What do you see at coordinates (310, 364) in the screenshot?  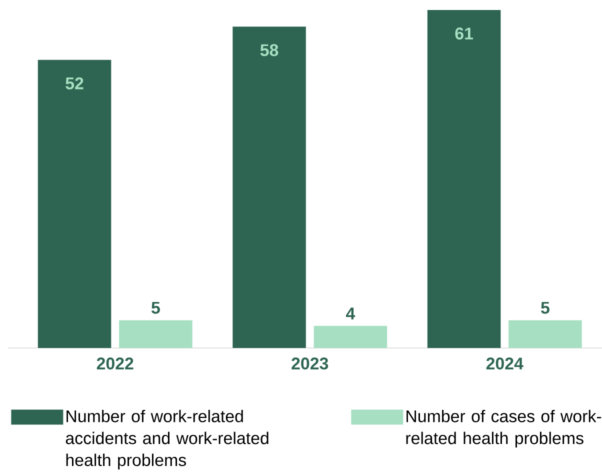 I see `x-tick-label: 2023` at bounding box center [310, 364].